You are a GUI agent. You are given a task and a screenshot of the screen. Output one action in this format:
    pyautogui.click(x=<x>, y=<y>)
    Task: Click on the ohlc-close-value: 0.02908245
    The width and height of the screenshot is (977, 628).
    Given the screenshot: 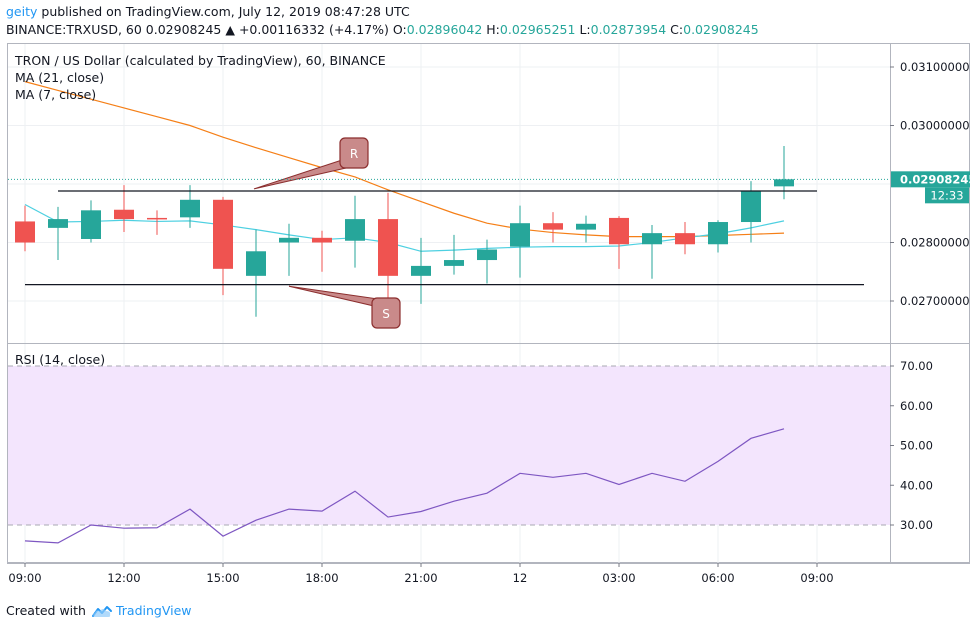 What is the action you would take?
    pyautogui.click(x=721, y=29)
    